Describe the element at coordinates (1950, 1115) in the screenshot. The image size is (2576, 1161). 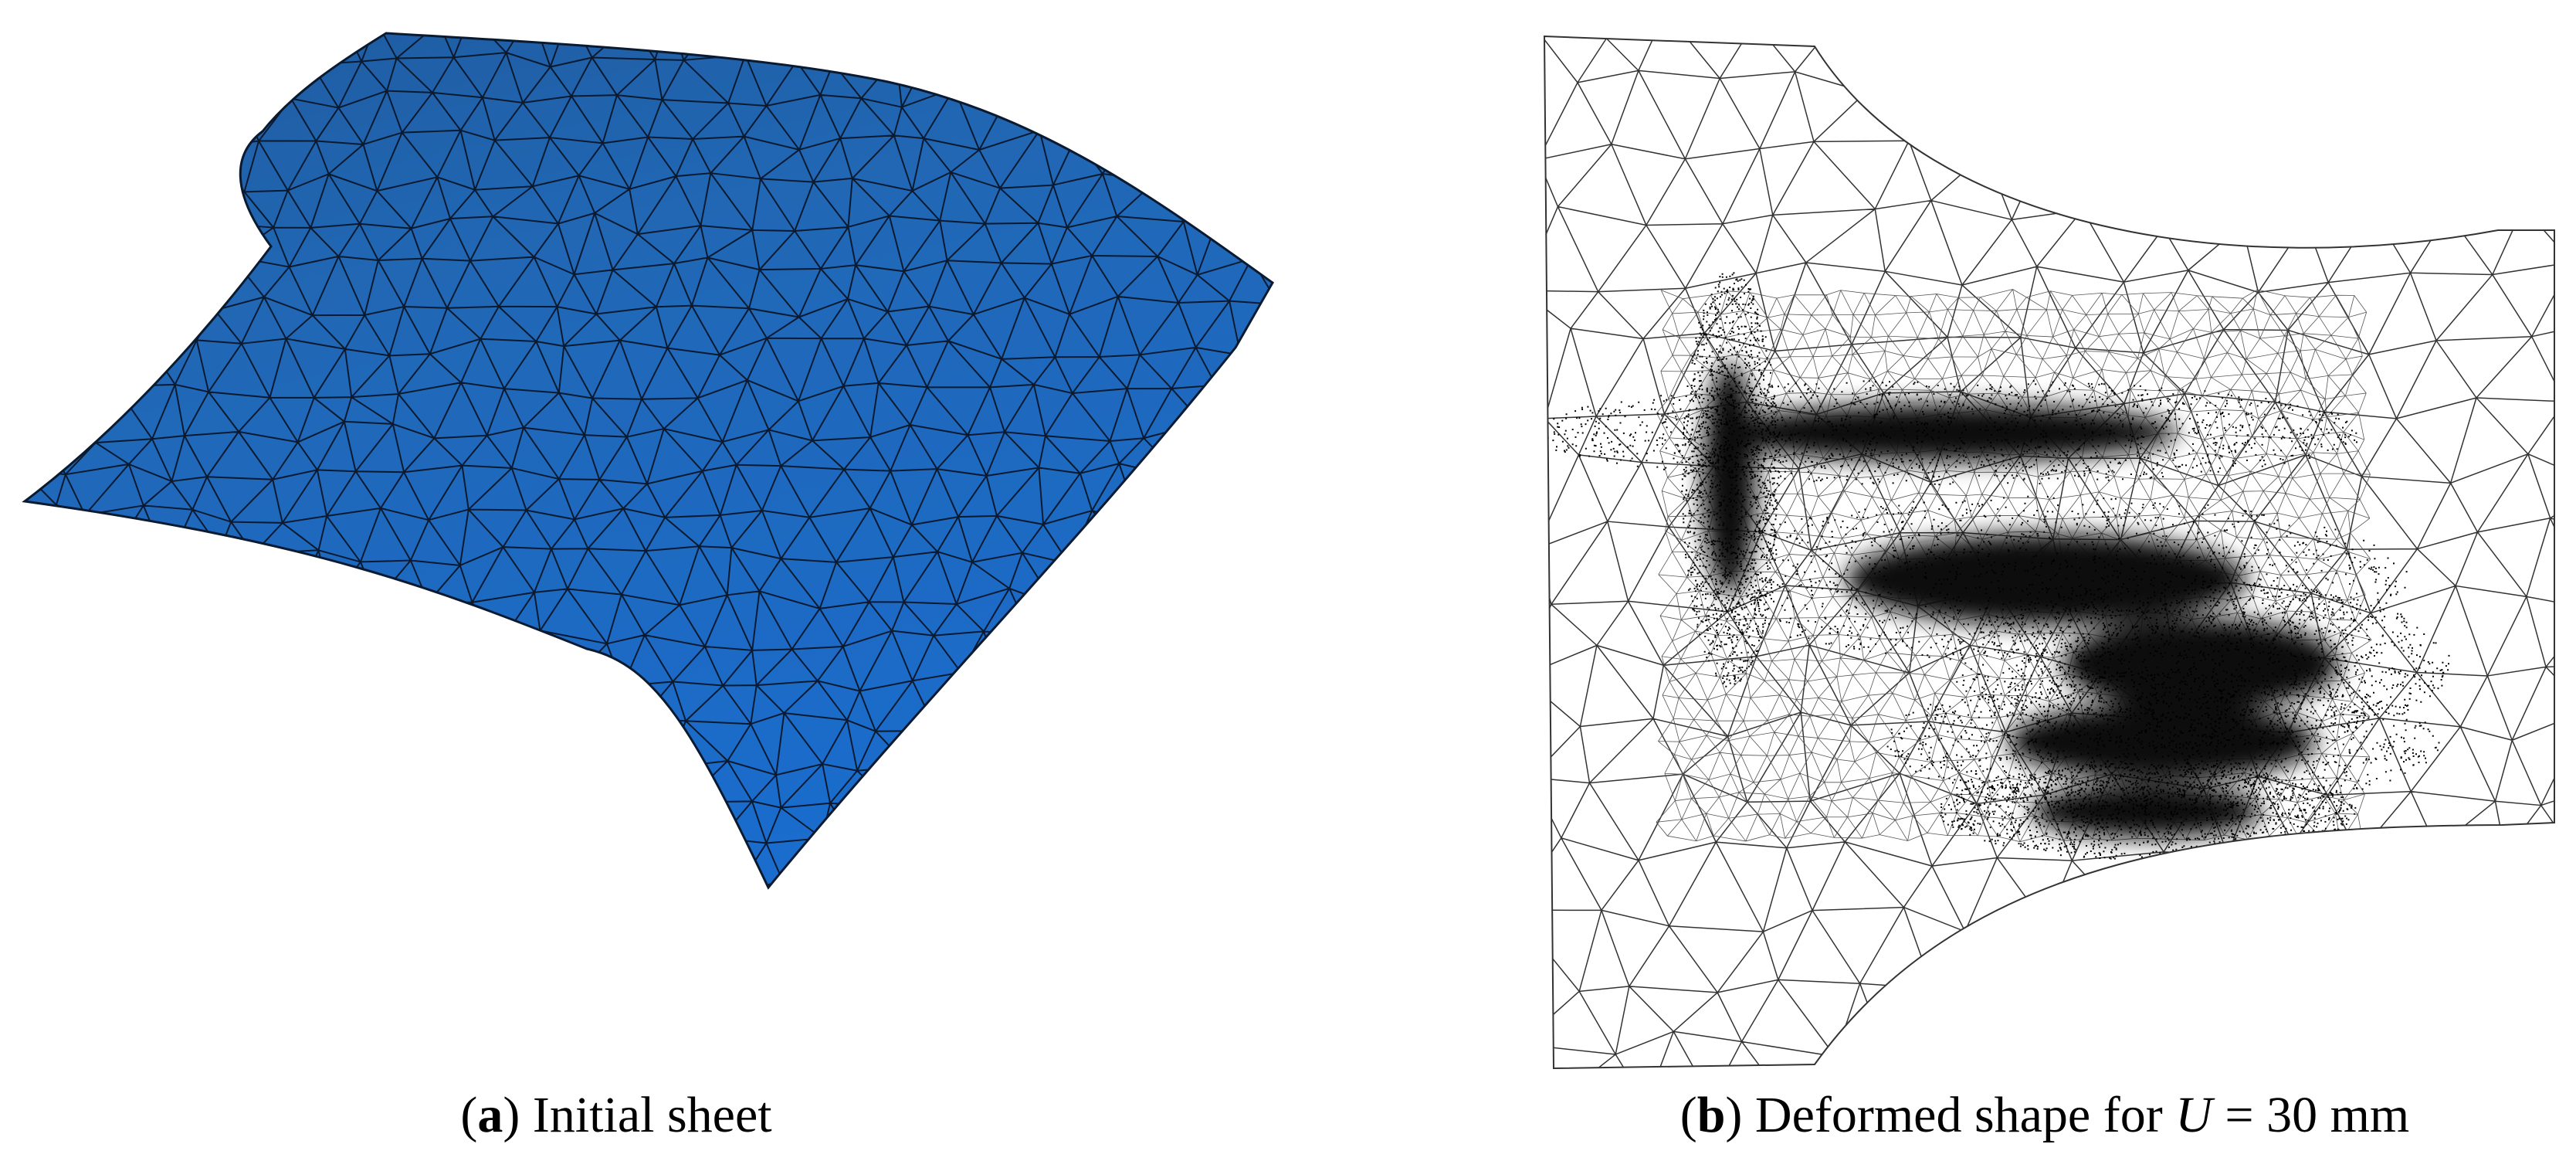
I see `caption-part: ) Deformed shape for` at that location.